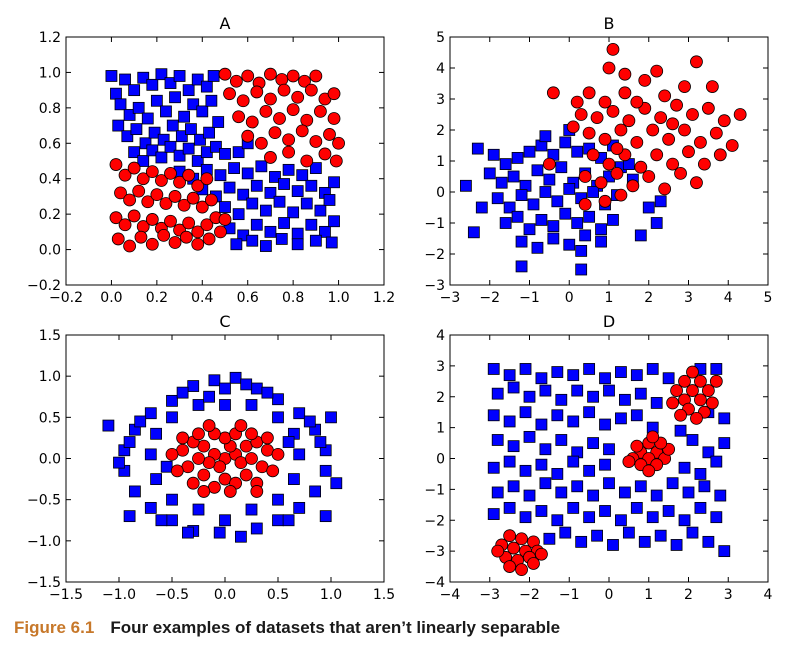 This screenshot has height=651, width=789. I want to click on subplot-d-xtick-label: −1, so click(569, 593).